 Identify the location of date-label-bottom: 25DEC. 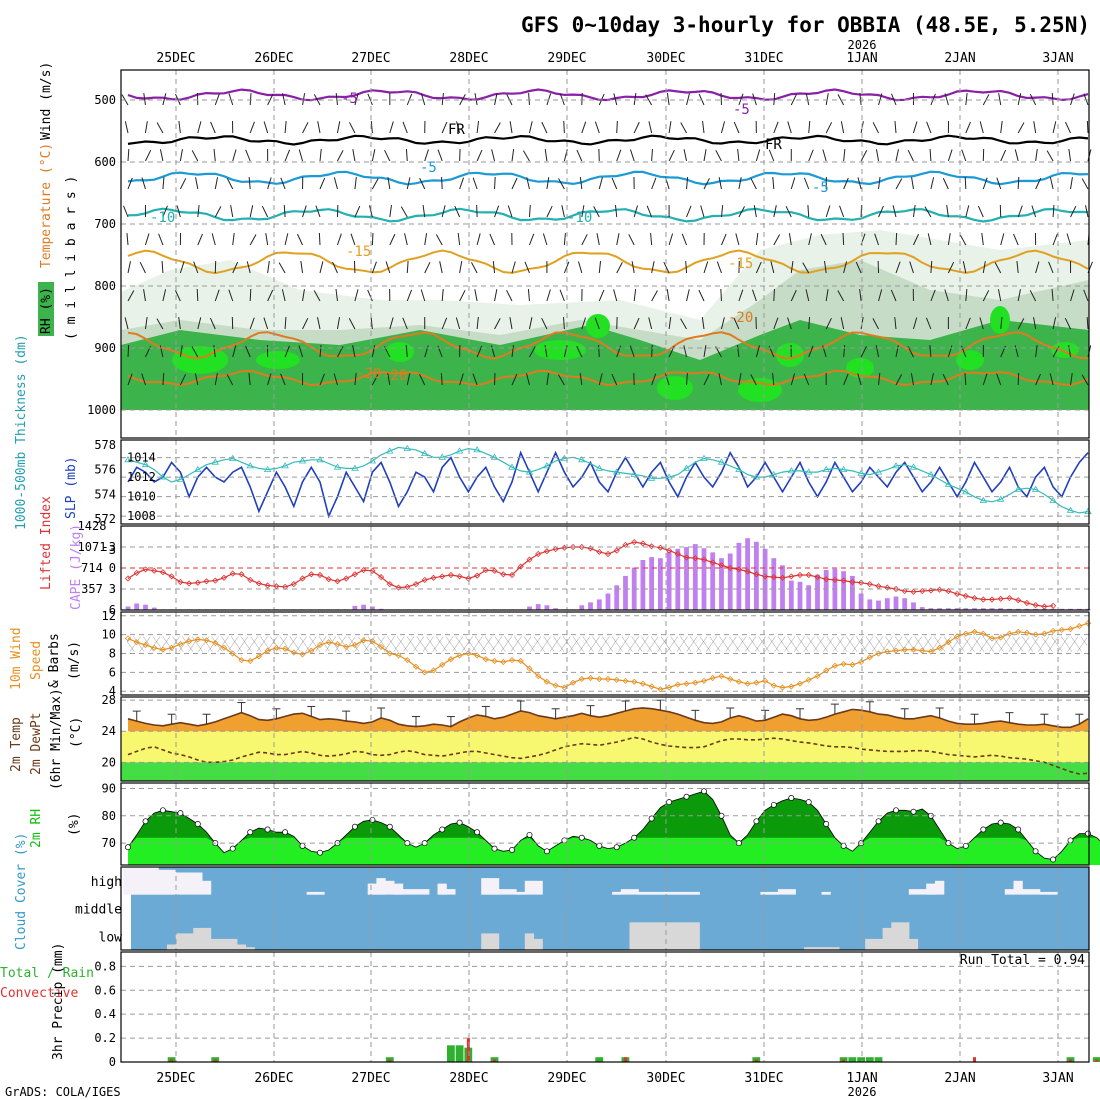
(175, 1078).